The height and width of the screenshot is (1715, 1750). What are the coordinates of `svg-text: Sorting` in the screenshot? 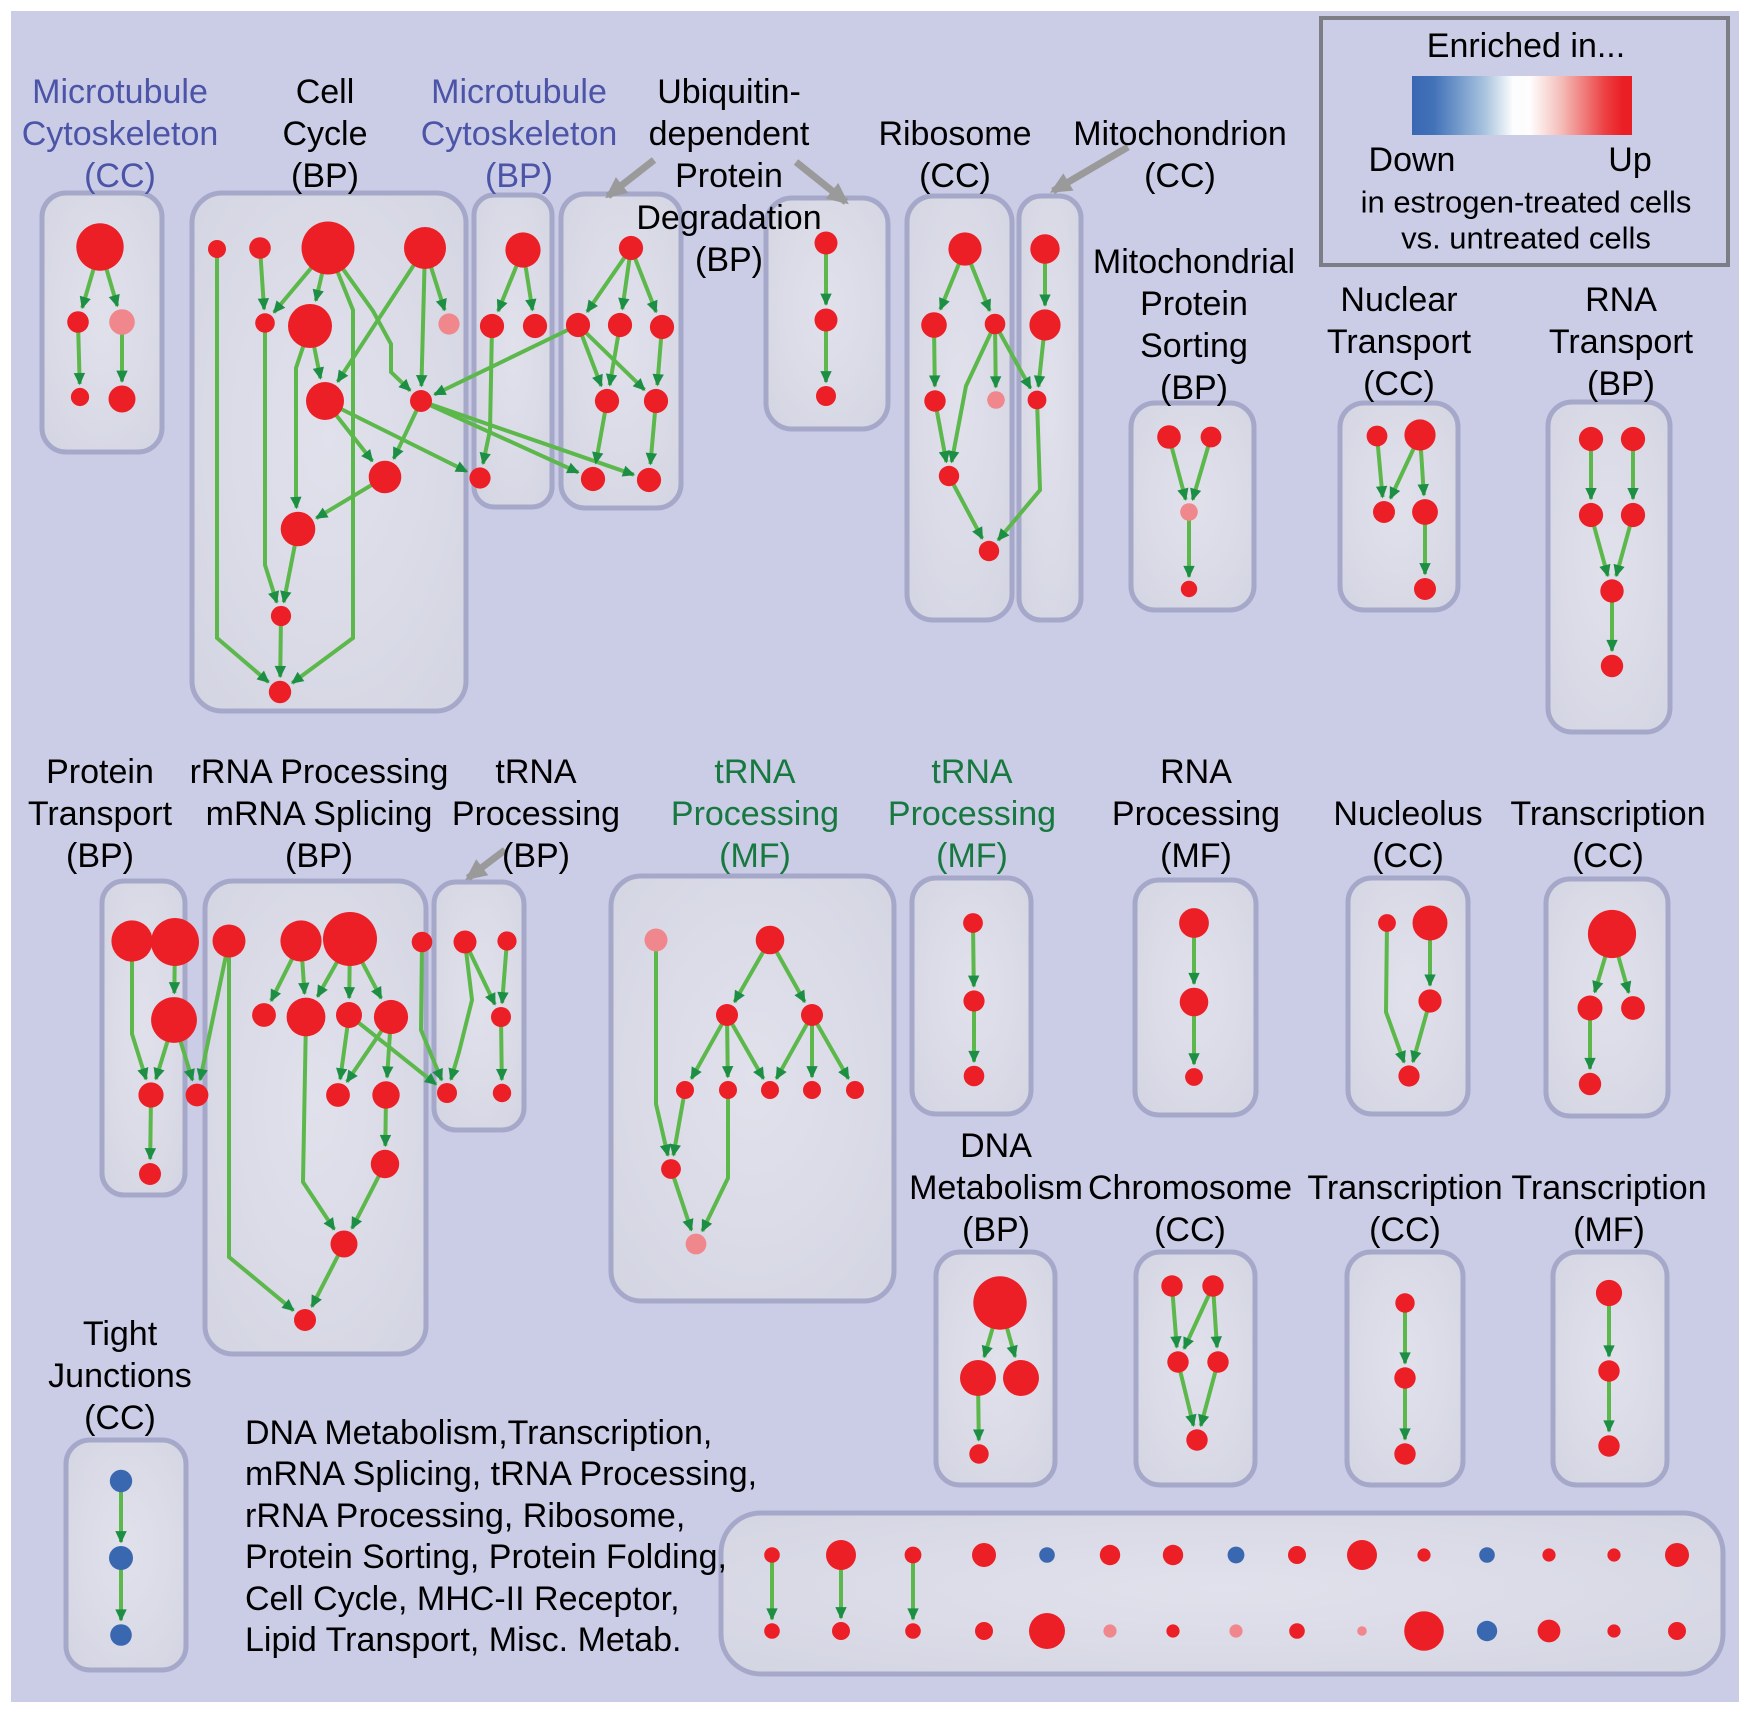 It's located at (1194, 346).